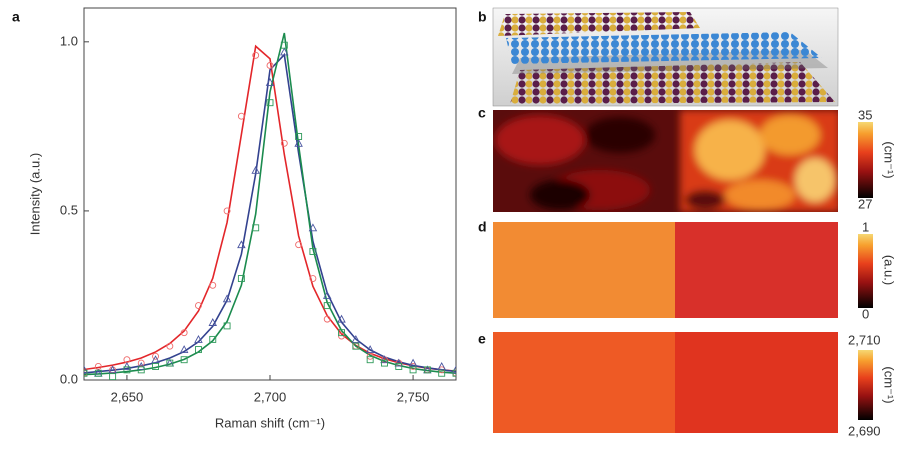  Describe the element at coordinates (865, 203) in the screenshot. I see `colorbar-min: 27` at that location.